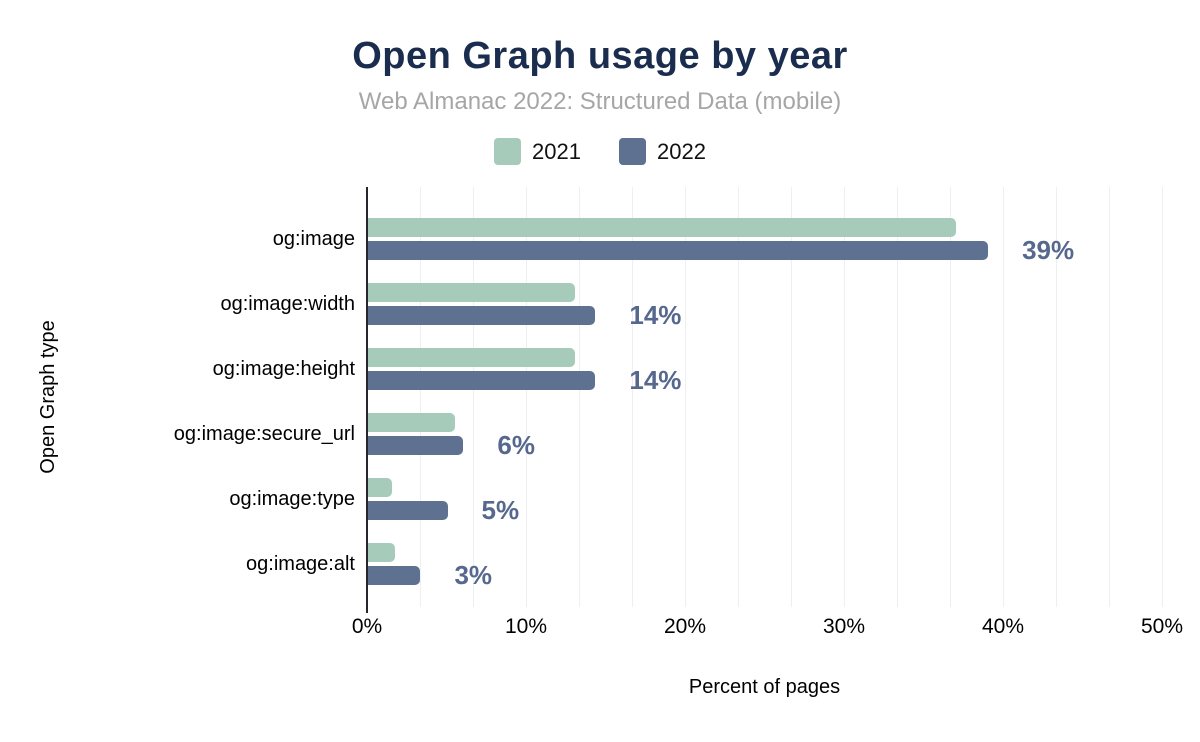  I want to click on x-tick-label: 30%, so click(844, 626).